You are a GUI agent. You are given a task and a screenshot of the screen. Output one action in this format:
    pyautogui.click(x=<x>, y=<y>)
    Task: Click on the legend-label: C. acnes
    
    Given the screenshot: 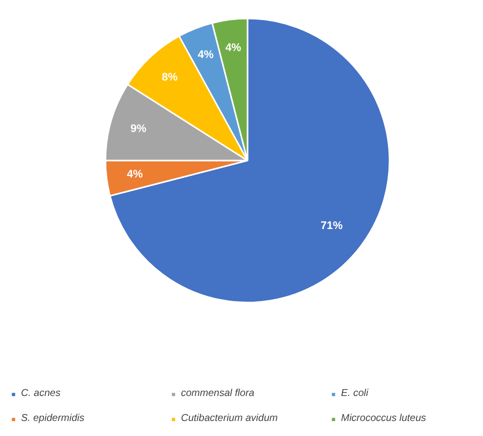 What is the action you would take?
    pyautogui.click(x=41, y=393)
    